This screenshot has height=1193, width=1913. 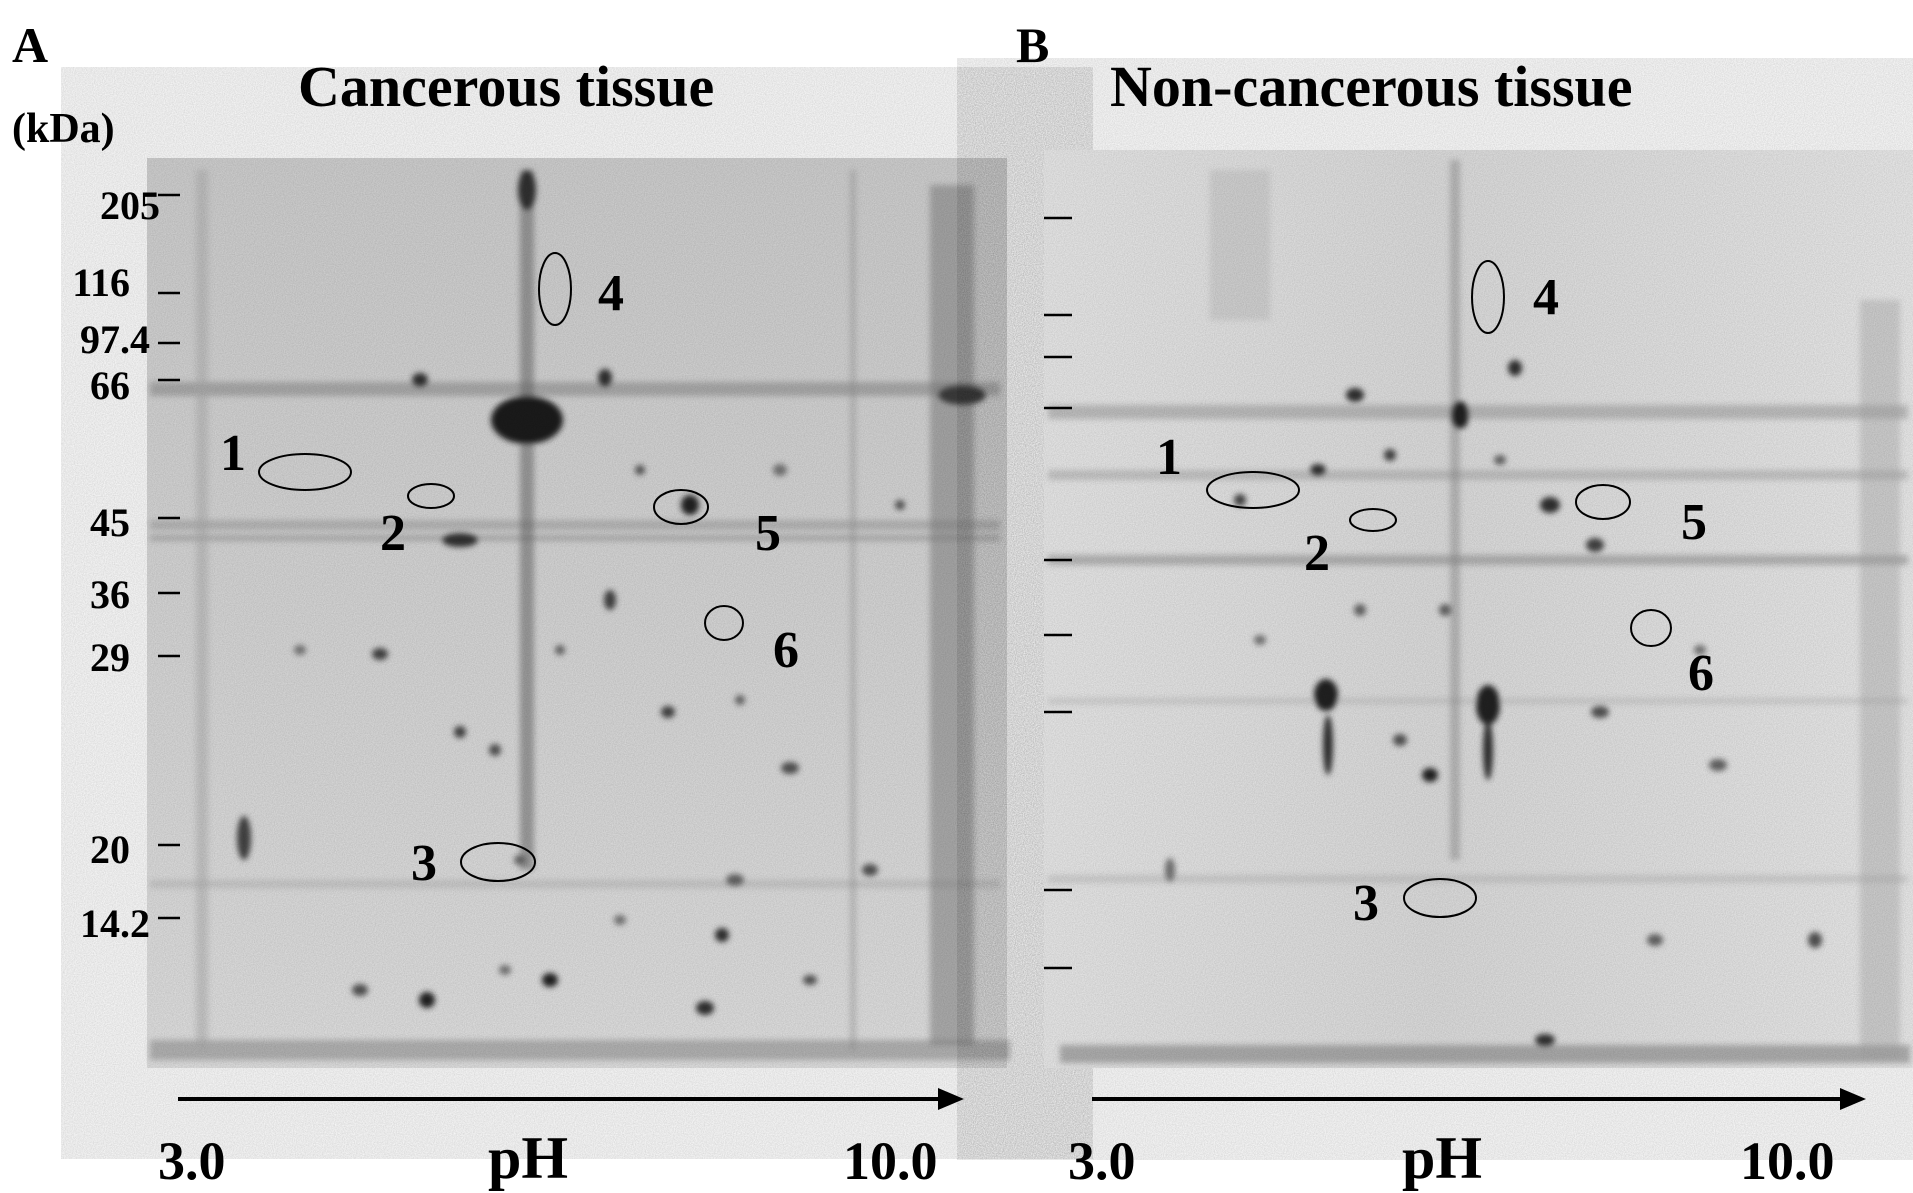 What do you see at coordinates (115, 339) in the screenshot?
I see `mw-marker-97-4: 97.4` at bounding box center [115, 339].